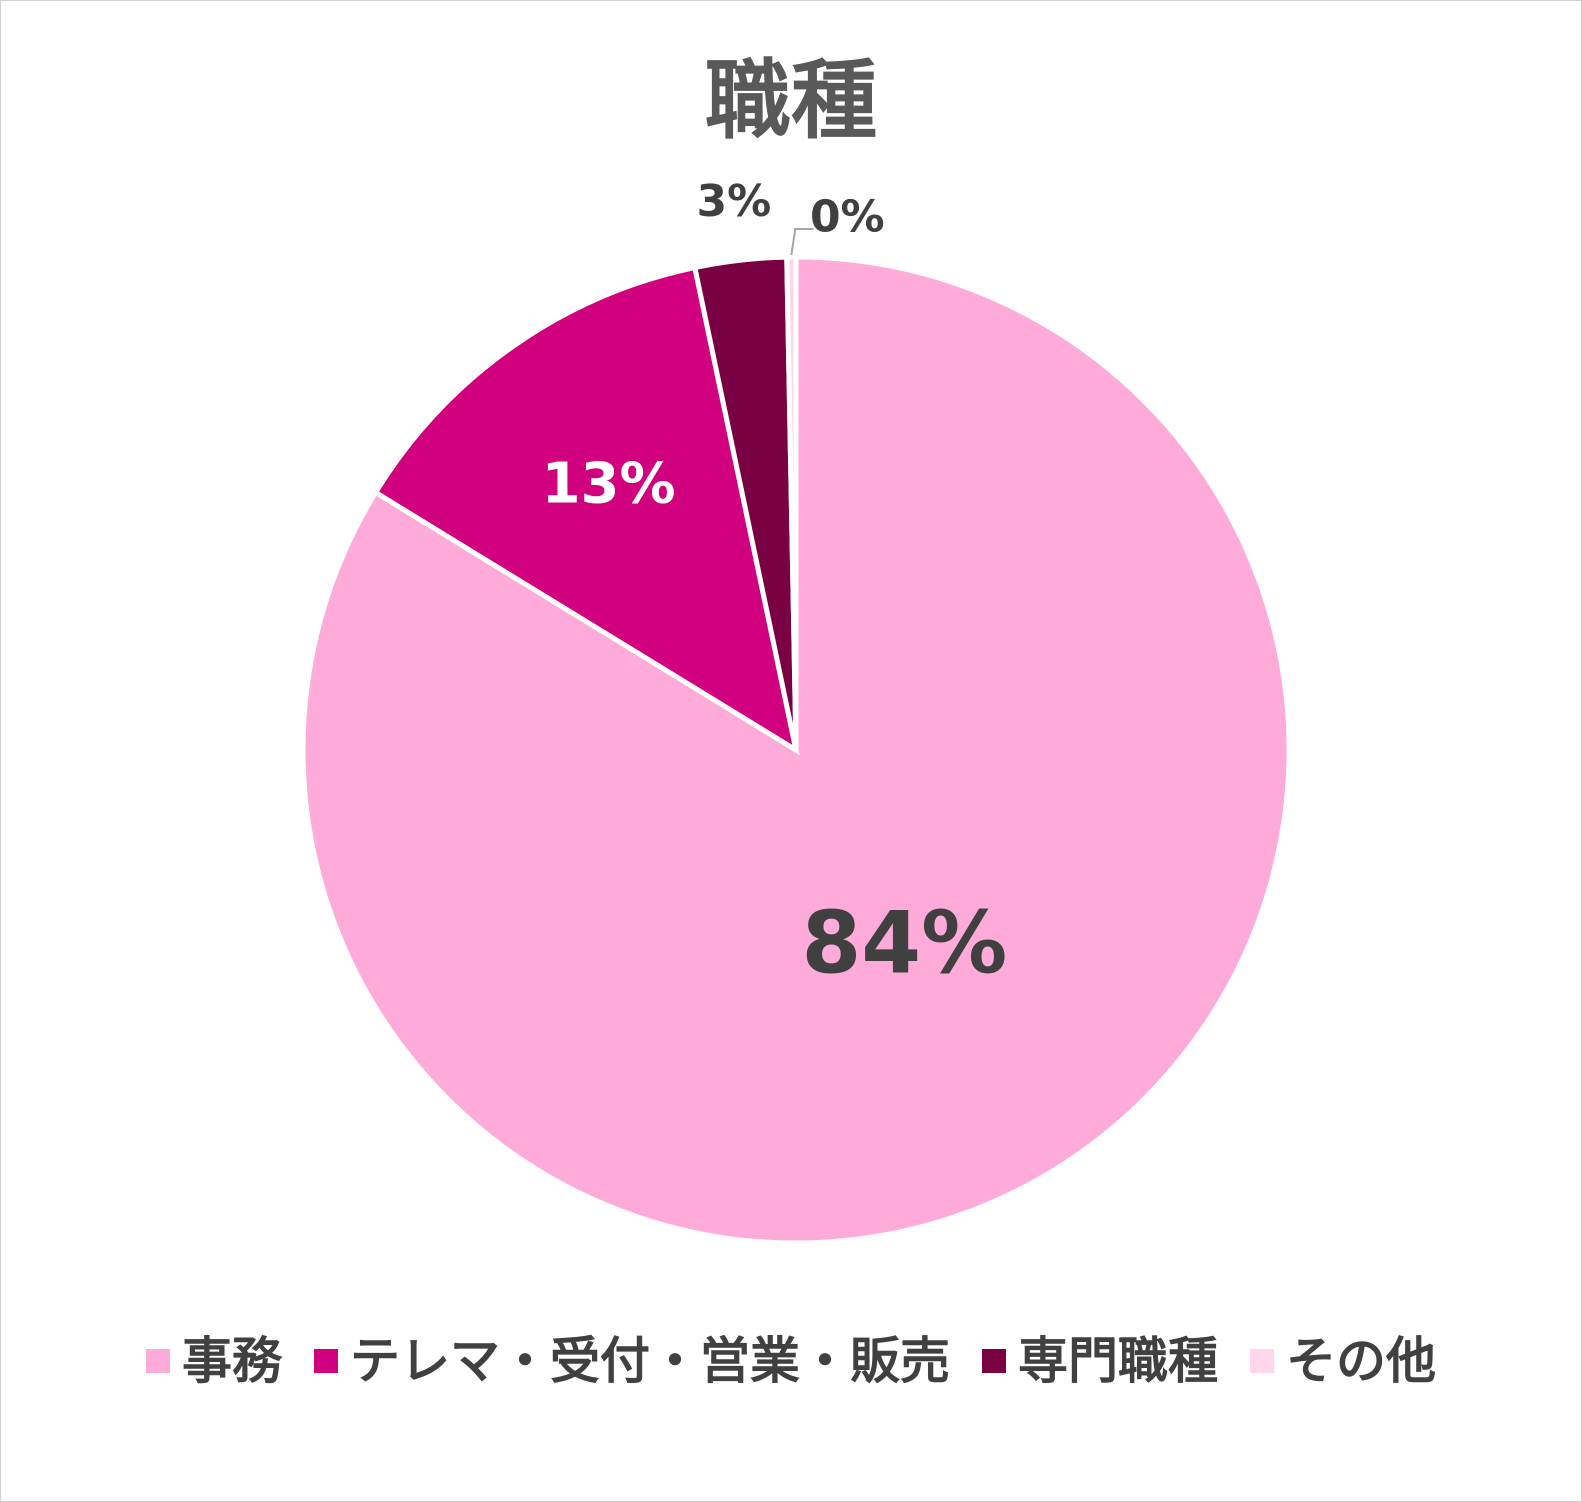  I want to click on slice-label-1: 13%, so click(609, 484).